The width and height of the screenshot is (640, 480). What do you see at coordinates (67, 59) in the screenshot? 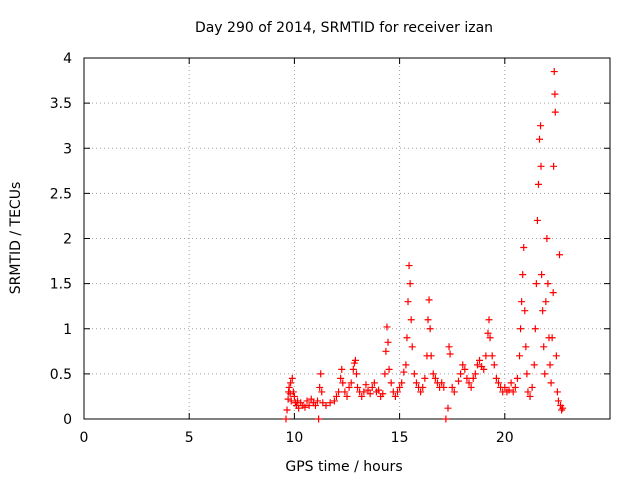
I see `y-tick-label: 4` at bounding box center [67, 59].